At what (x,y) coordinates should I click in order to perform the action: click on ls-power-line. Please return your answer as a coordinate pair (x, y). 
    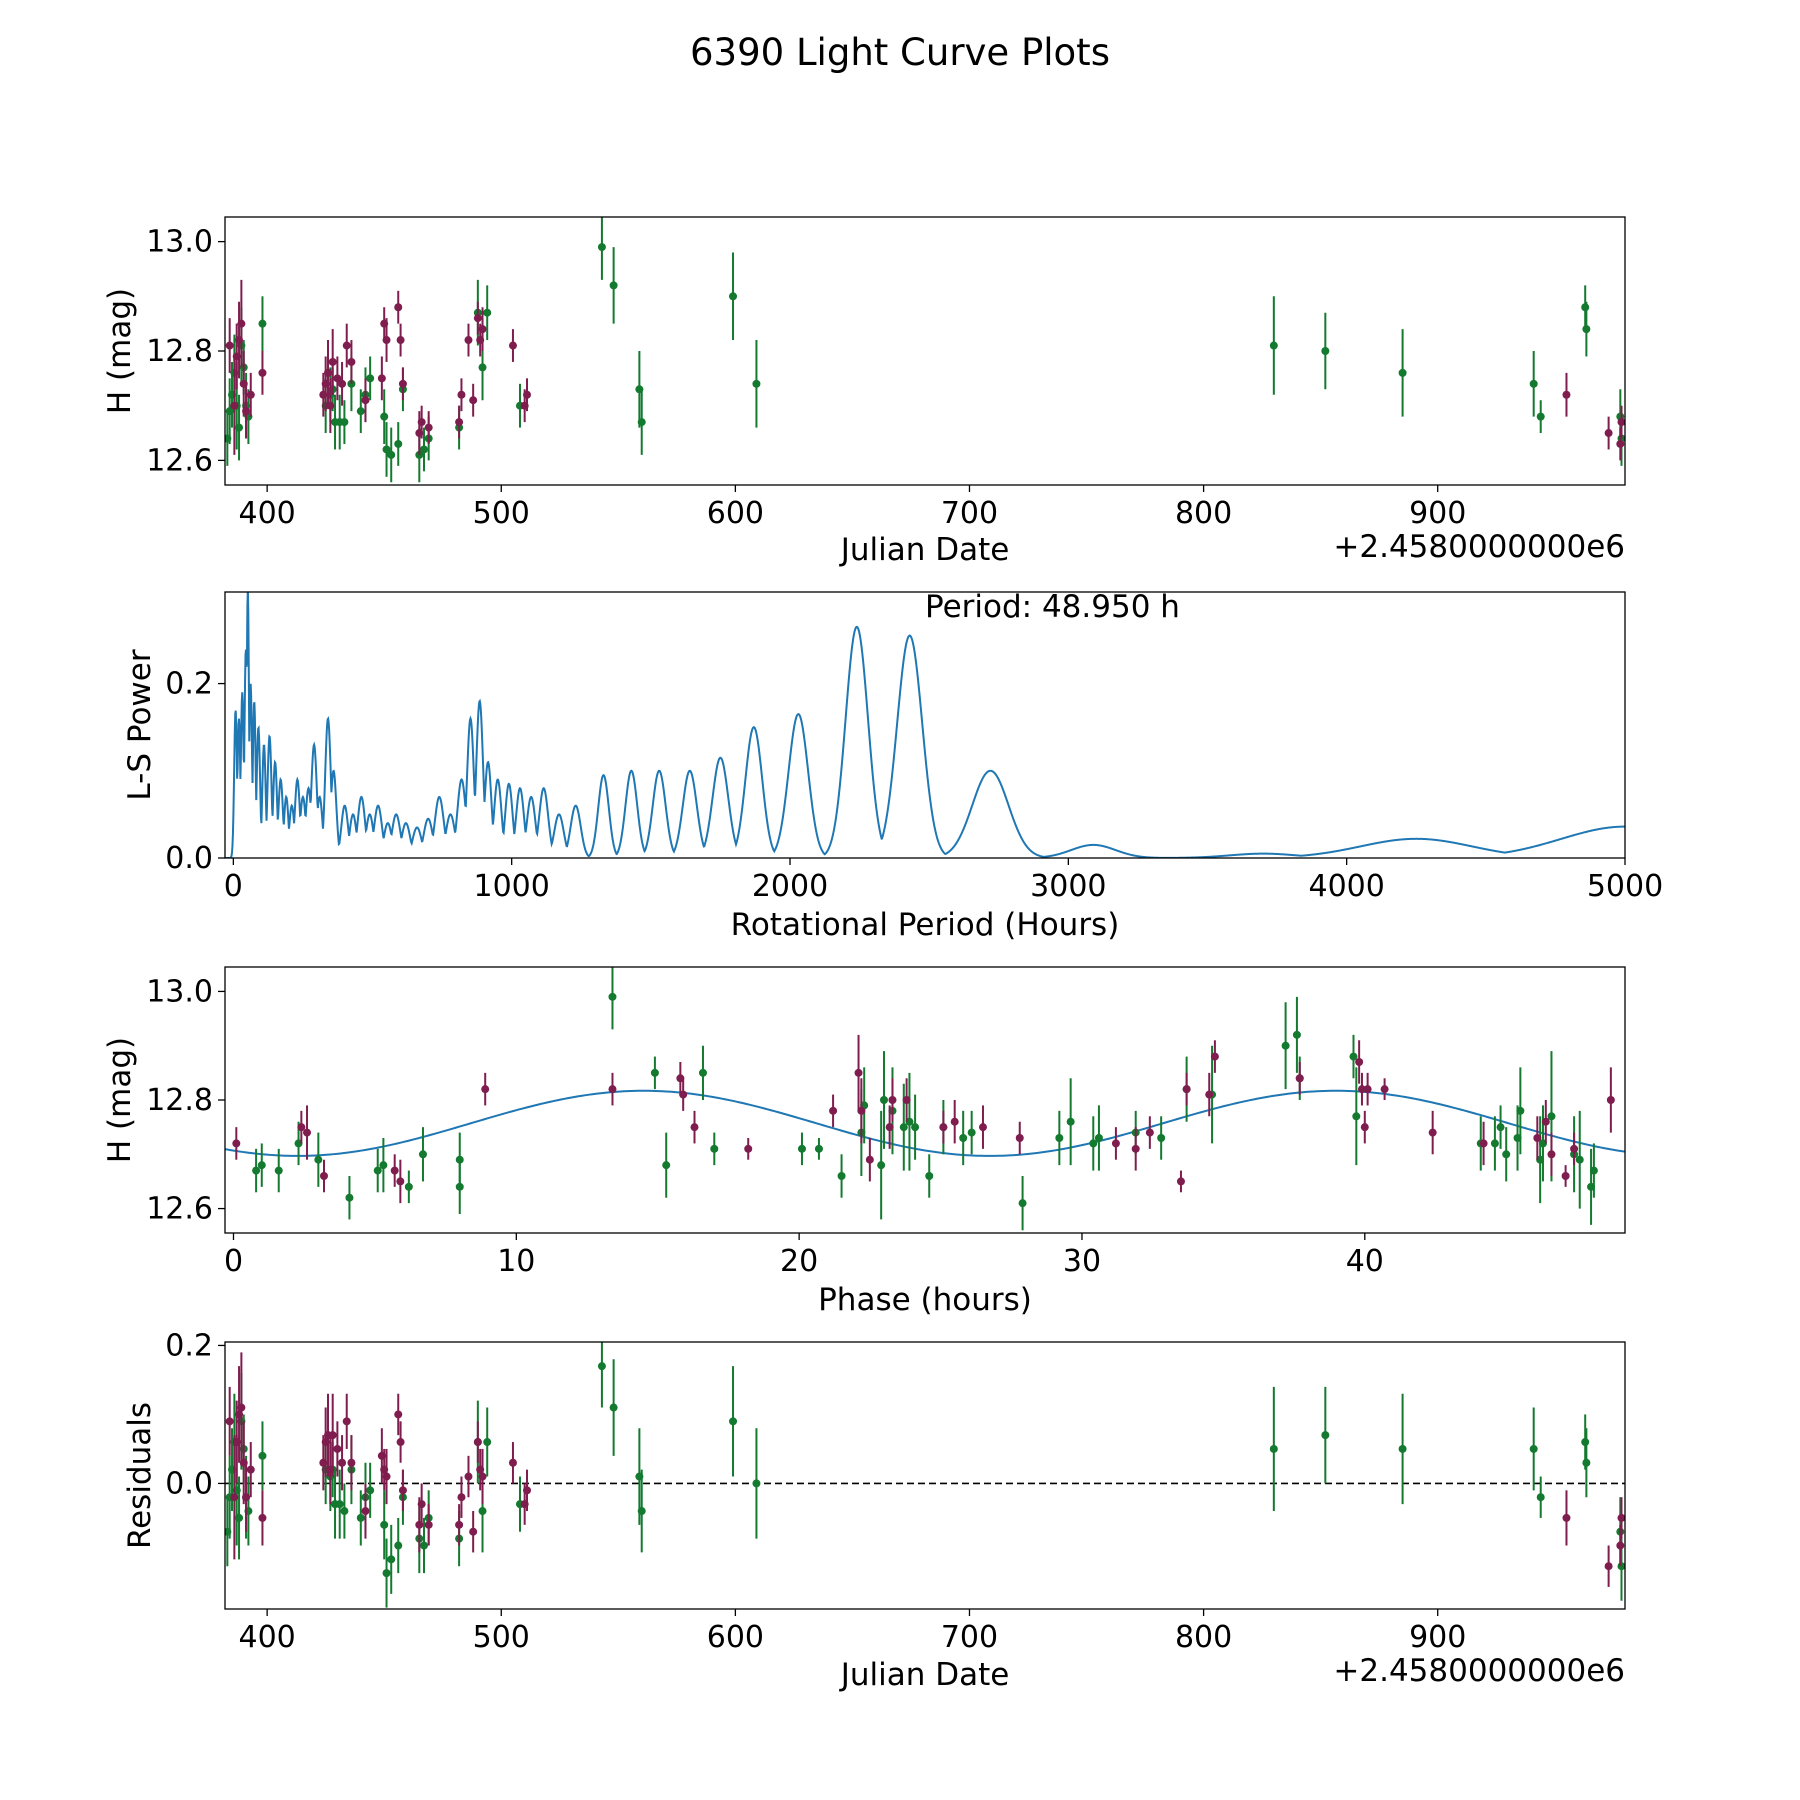
    Looking at the image, I should click on (925, 725).